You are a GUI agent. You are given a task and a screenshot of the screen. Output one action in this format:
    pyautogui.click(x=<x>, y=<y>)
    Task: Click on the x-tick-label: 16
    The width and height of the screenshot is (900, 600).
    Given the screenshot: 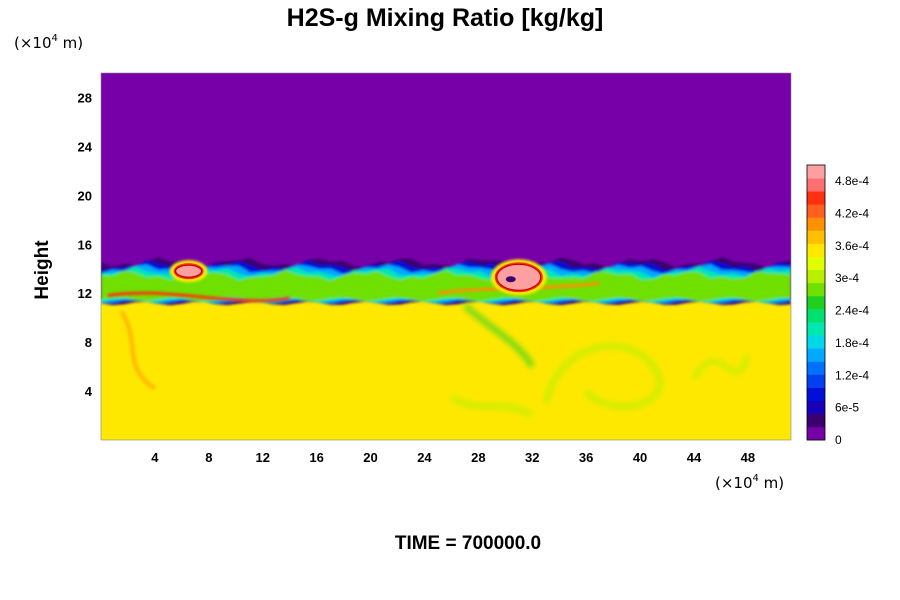 What is the action you would take?
    pyautogui.click(x=316, y=457)
    